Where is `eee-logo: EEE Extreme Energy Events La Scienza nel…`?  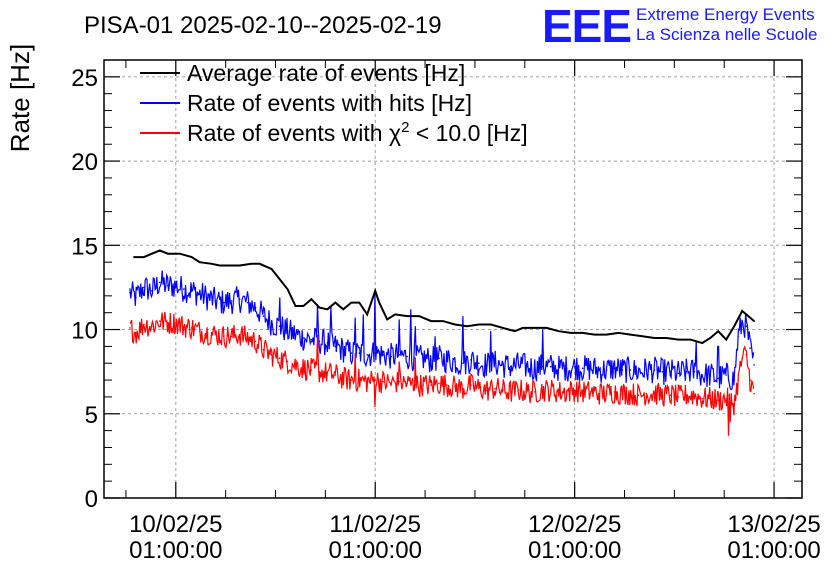
eee-logo: EEE Extreme Energy Events La Scienza nel… is located at coordinates (679, 26).